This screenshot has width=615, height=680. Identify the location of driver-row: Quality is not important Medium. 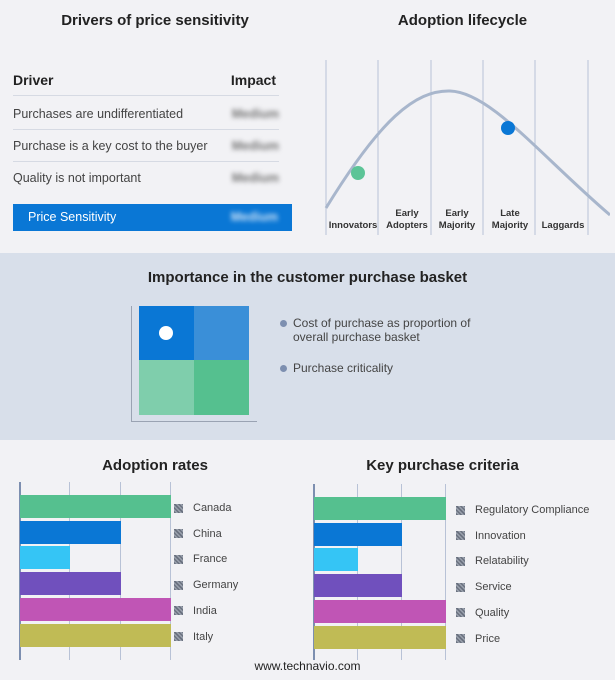
(146, 178).